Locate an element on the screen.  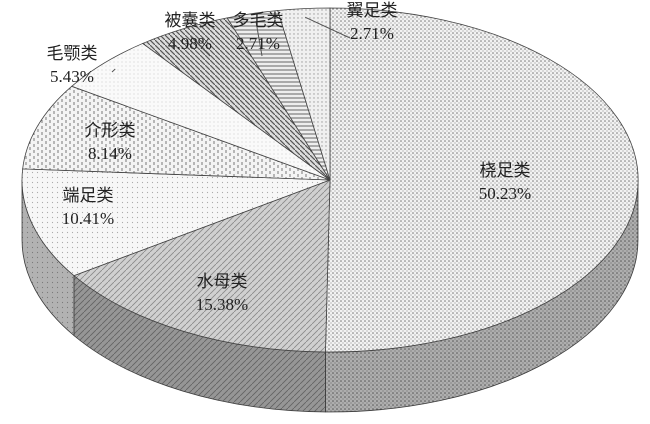
value-label: 15.38% is located at coordinates (222, 304).